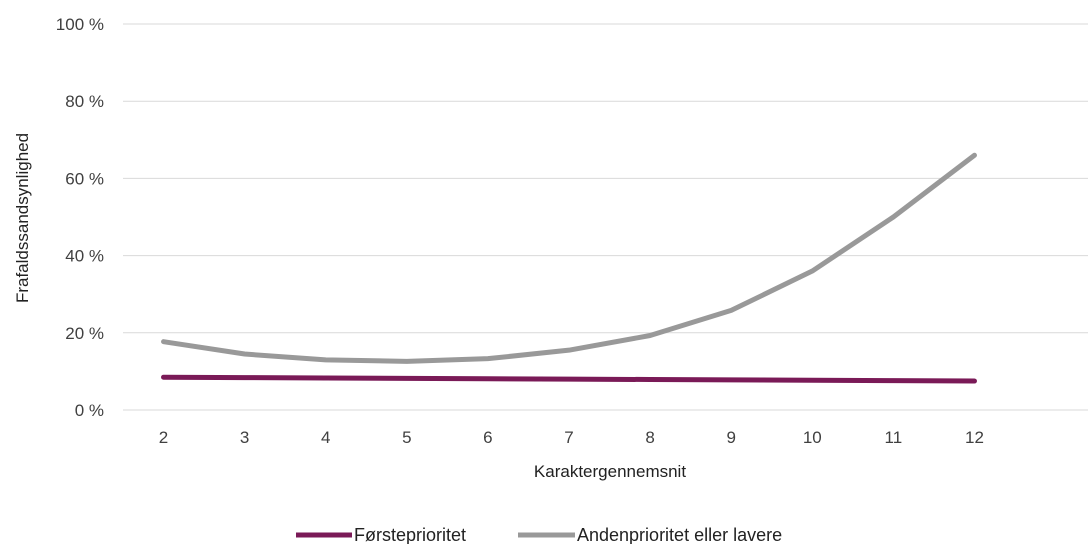 This screenshot has height=544, width=1088. Describe the element at coordinates (649, 437) in the screenshot. I see `x-tick-label: 8` at that location.